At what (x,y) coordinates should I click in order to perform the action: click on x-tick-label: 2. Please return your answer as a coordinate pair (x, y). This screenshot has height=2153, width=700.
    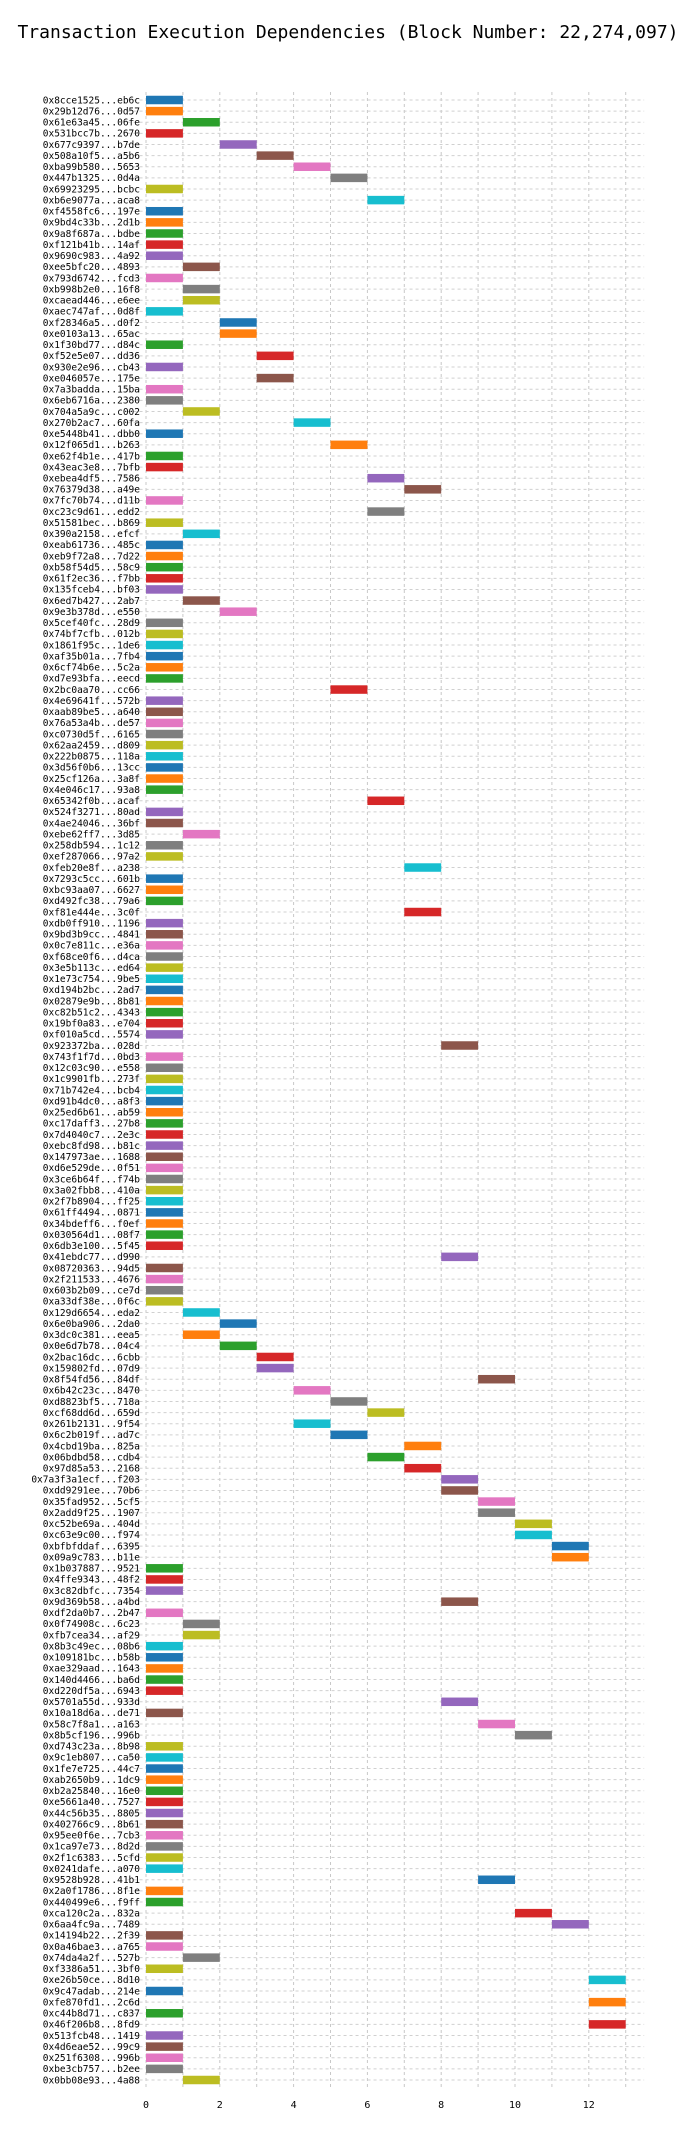
    Looking at the image, I should click on (220, 2105).